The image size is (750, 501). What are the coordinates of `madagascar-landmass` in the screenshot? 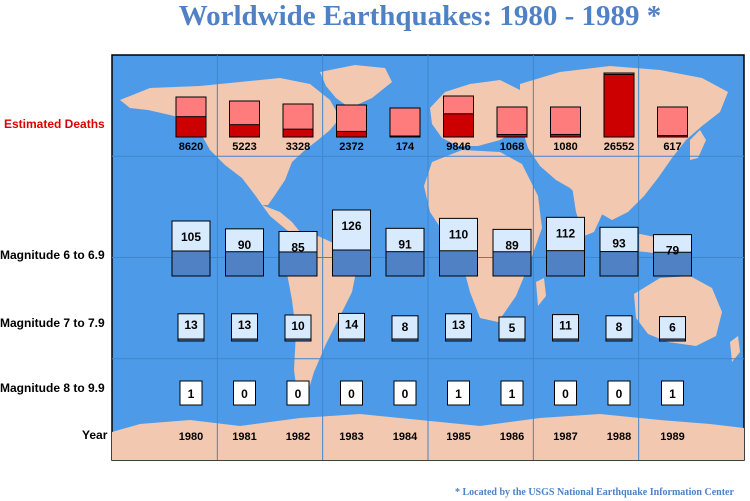 It's located at (541, 292).